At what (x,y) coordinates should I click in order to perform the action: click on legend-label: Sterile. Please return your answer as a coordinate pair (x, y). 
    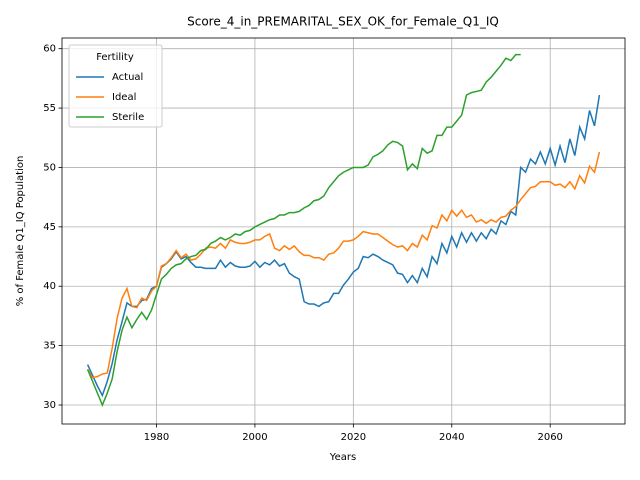
    Looking at the image, I should click on (128, 117).